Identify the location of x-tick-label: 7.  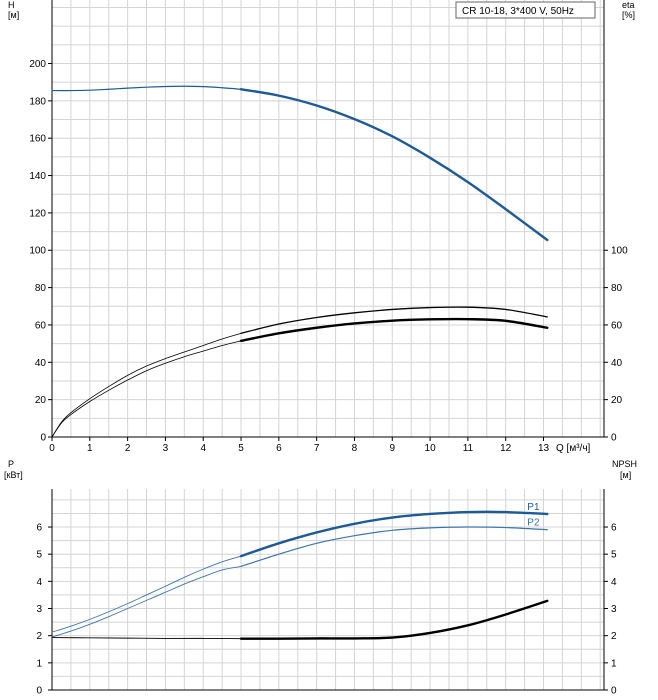
(317, 448).